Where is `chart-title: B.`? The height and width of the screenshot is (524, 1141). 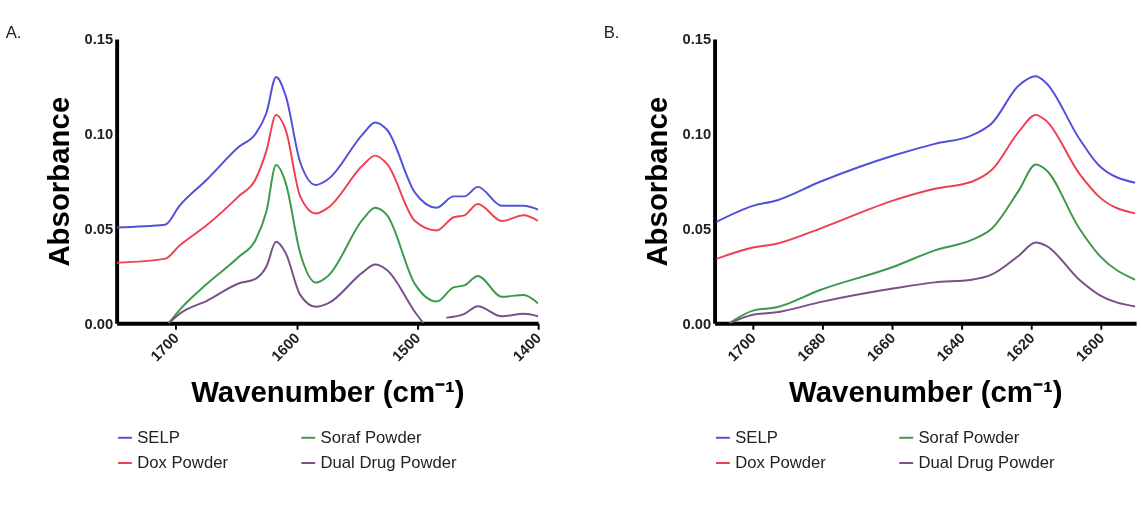
chart-title: B. is located at coordinates (611, 33).